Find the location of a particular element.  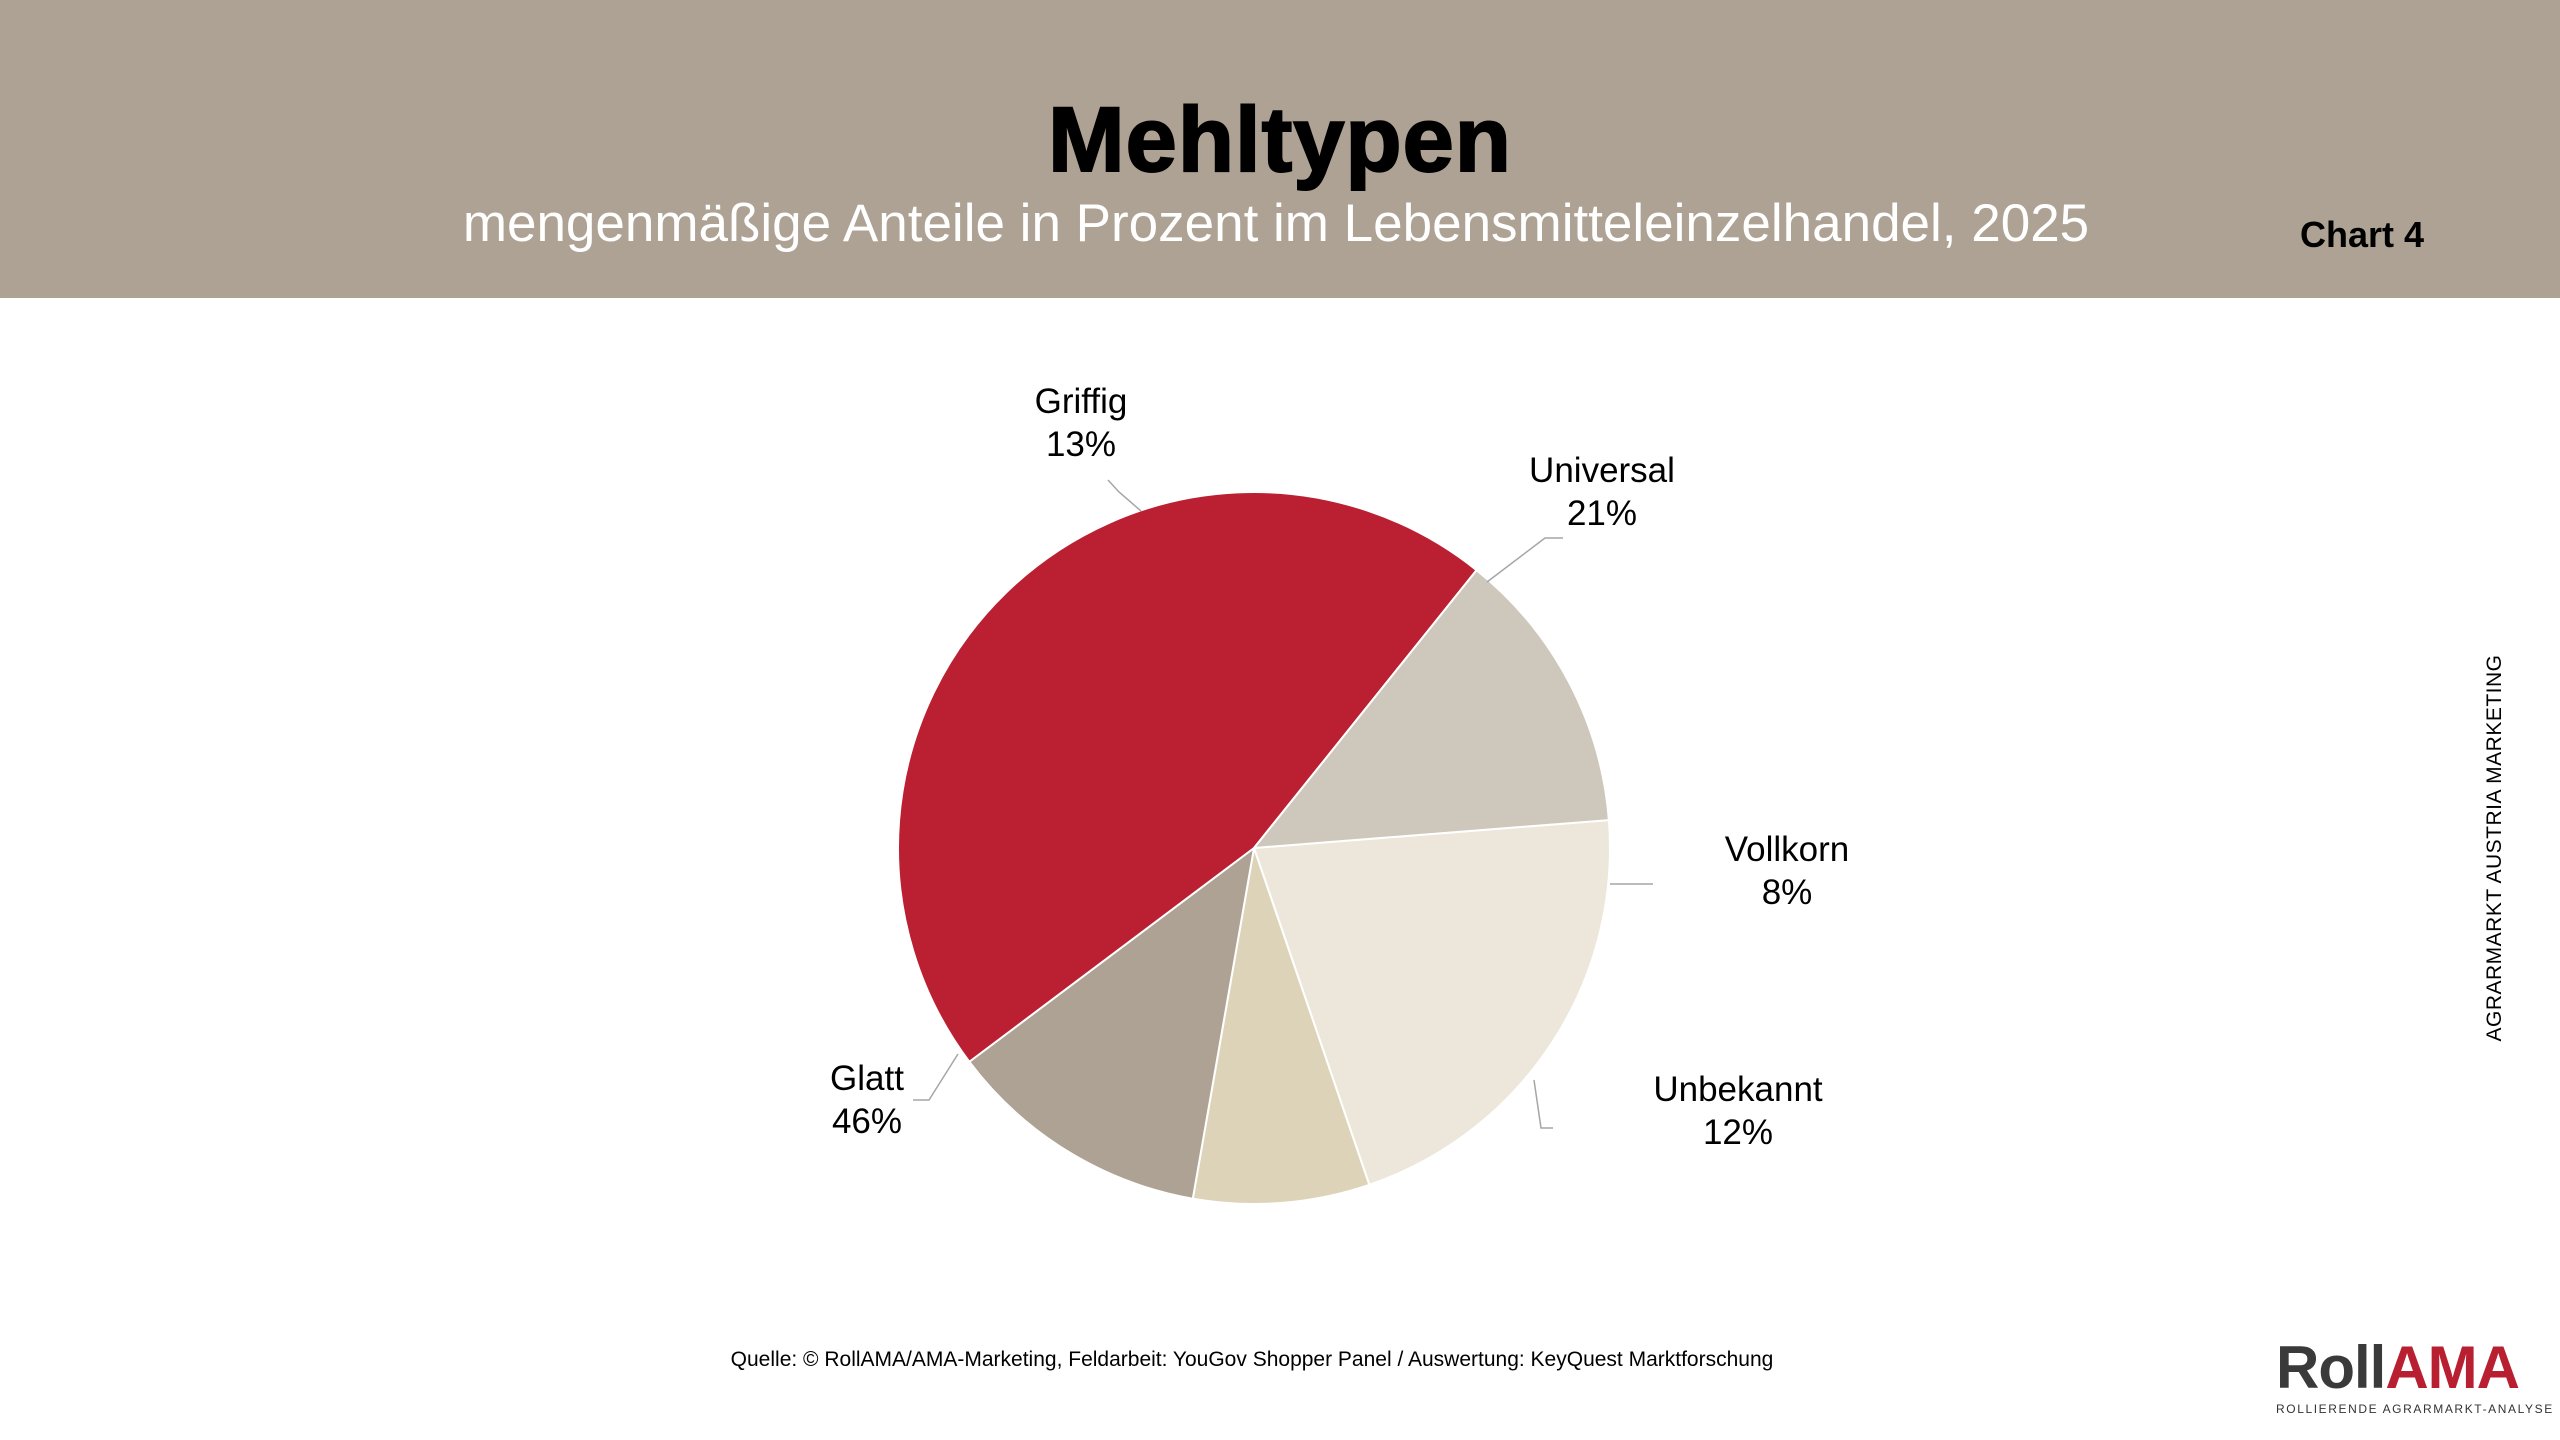

leader-line-glatt is located at coordinates (936, 1077).